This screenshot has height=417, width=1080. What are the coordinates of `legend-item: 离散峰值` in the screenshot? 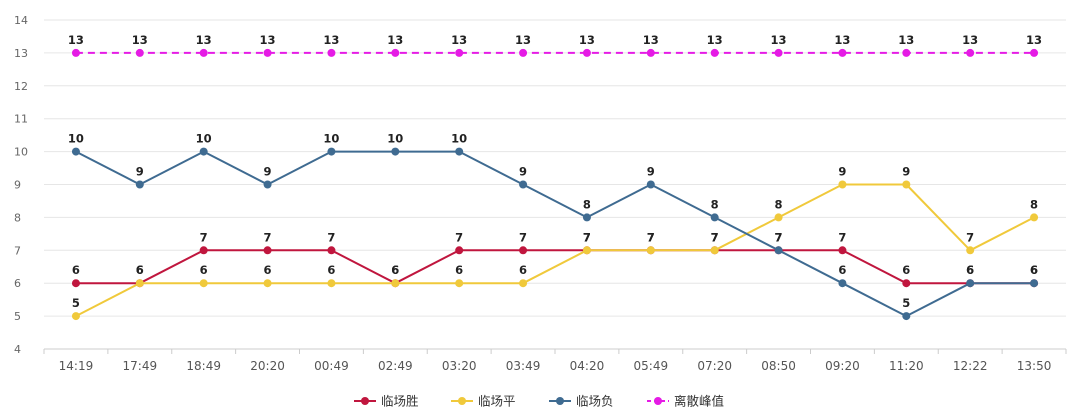 It's located at (685, 401).